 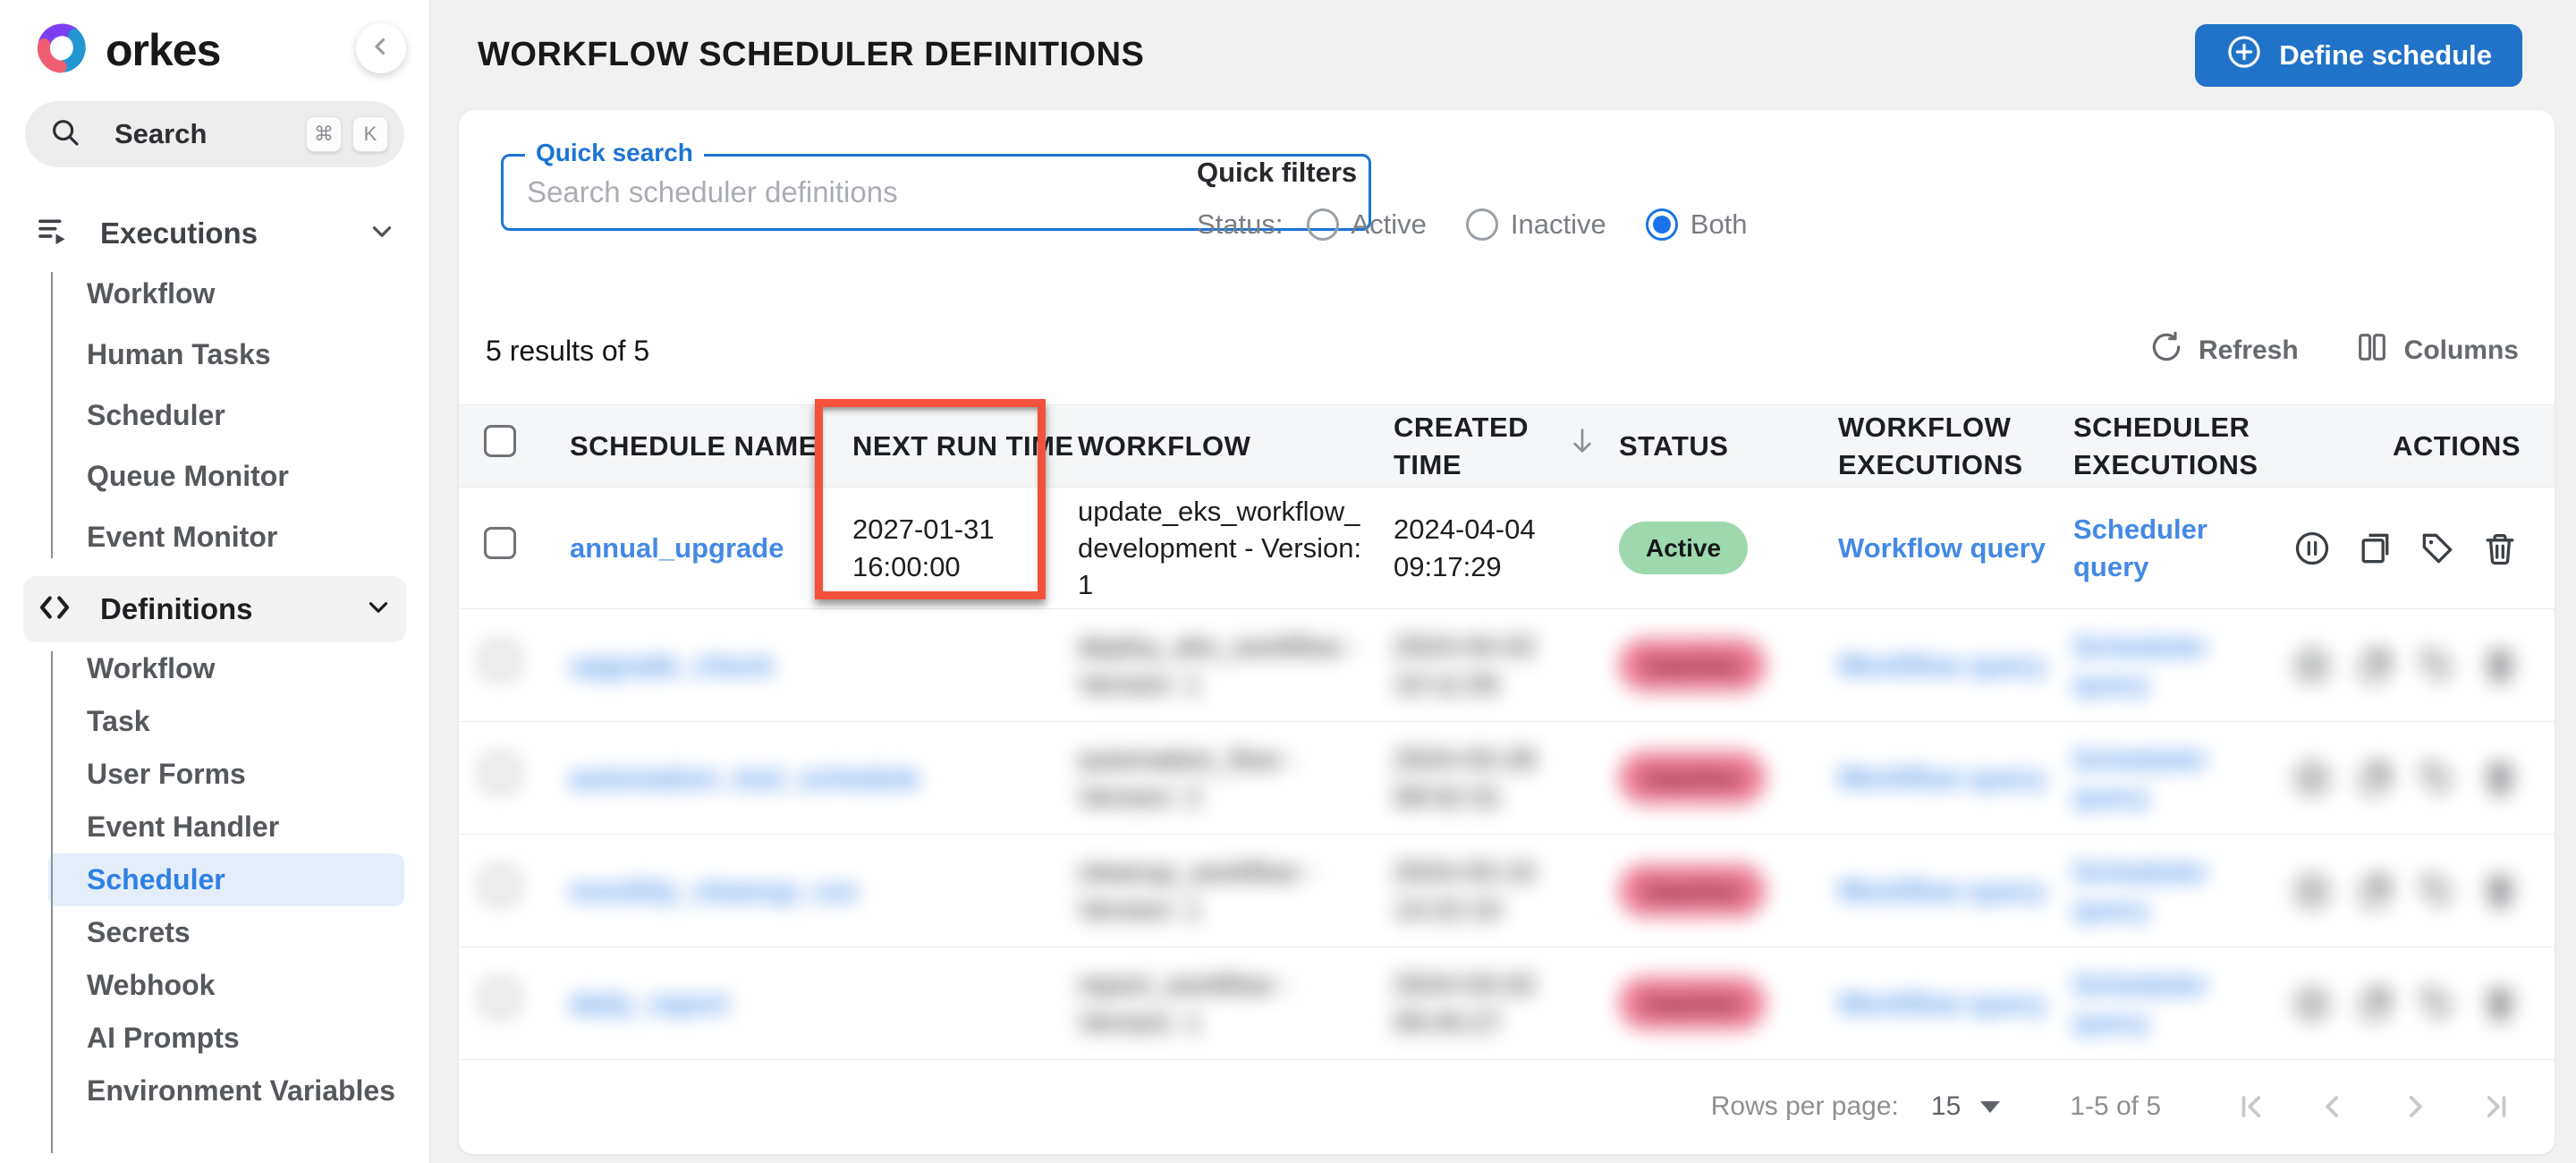 I want to click on status-radio-active: Active, so click(x=1366, y=225).